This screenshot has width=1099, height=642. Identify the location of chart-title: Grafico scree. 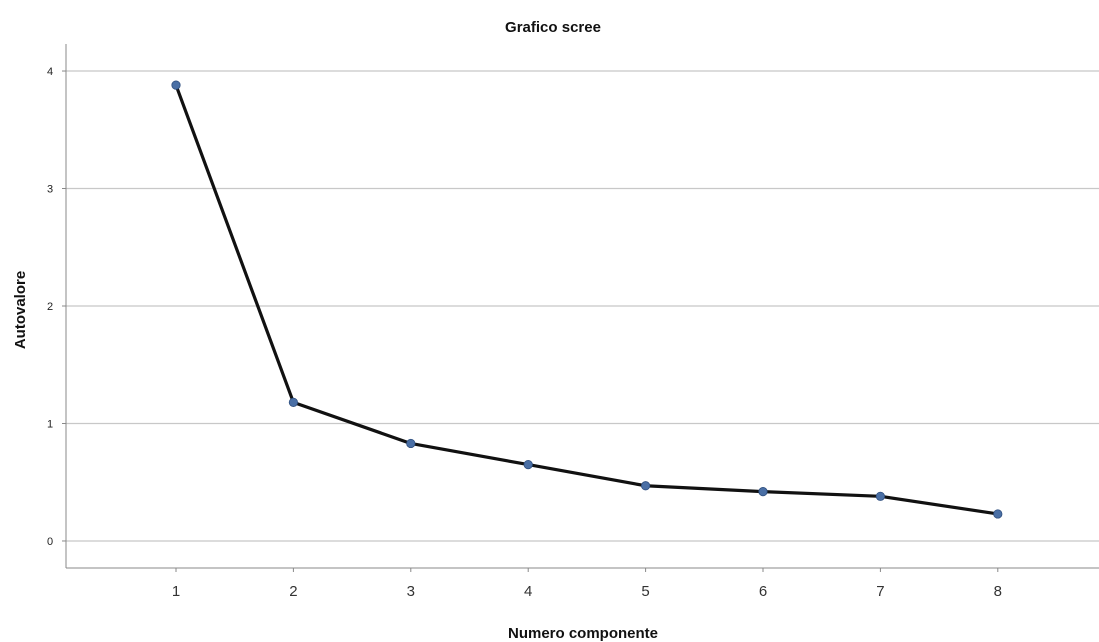
(553, 27).